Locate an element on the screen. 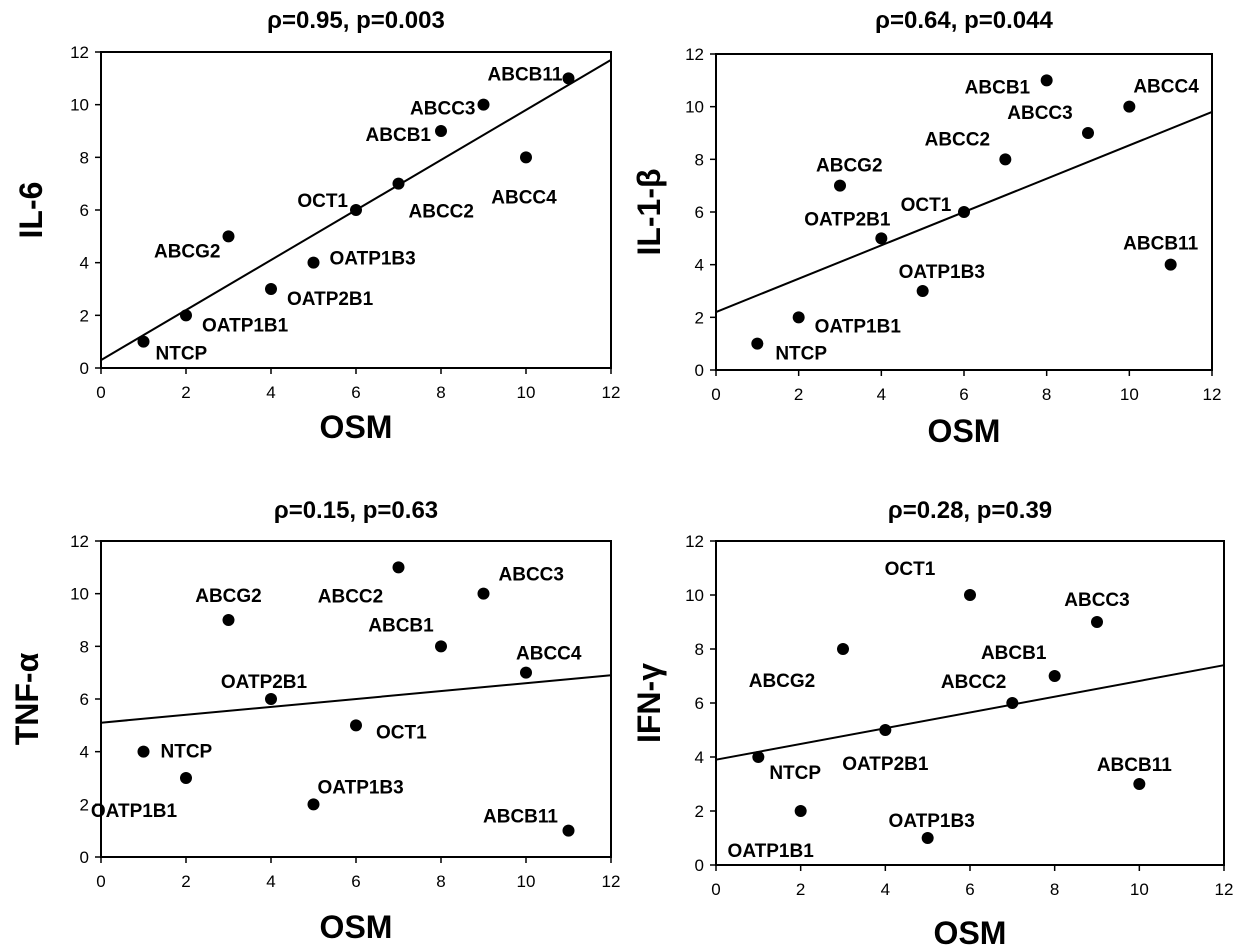  data-point-abcc2 is located at coordinates (398, 567).